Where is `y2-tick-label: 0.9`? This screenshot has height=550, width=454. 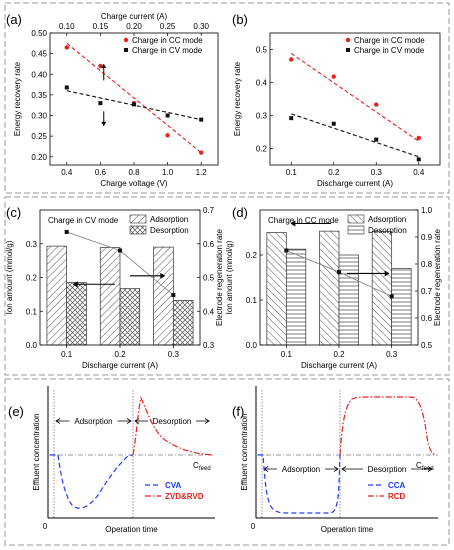 y2-tick-label: 0.9 is located at coordinates (427, 237).